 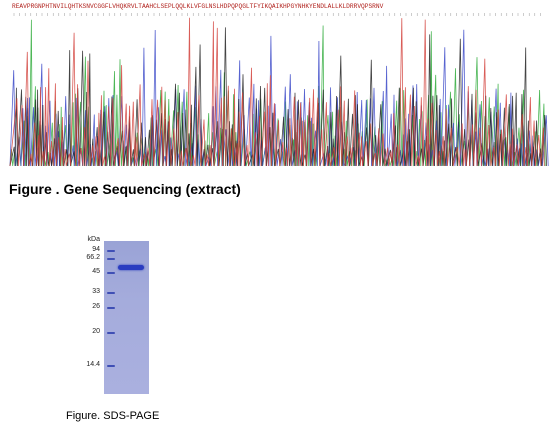 I want to click on sample-band, so click(x=131, y=267).